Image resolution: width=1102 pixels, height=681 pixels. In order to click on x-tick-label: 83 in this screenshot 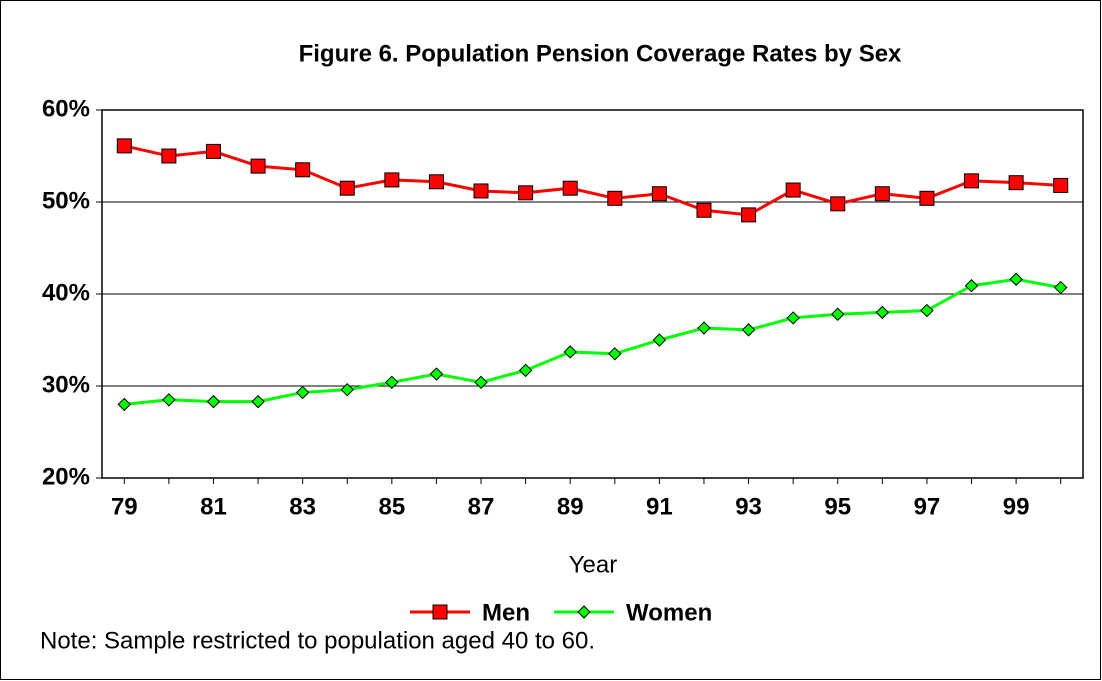, I will do `click(302, 506)`.